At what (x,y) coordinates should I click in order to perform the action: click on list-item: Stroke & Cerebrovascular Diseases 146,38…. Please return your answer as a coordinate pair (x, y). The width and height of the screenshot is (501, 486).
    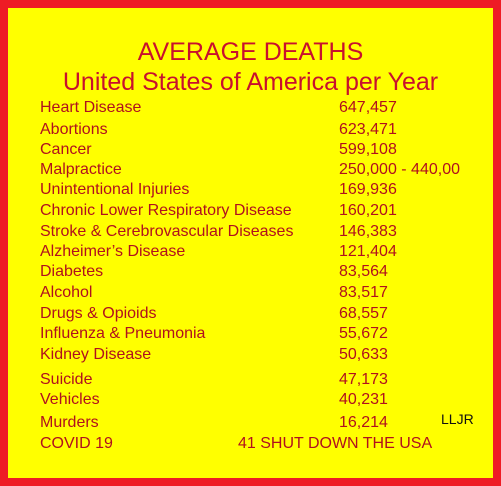
    Looking at the image, I should click on (250, 232).